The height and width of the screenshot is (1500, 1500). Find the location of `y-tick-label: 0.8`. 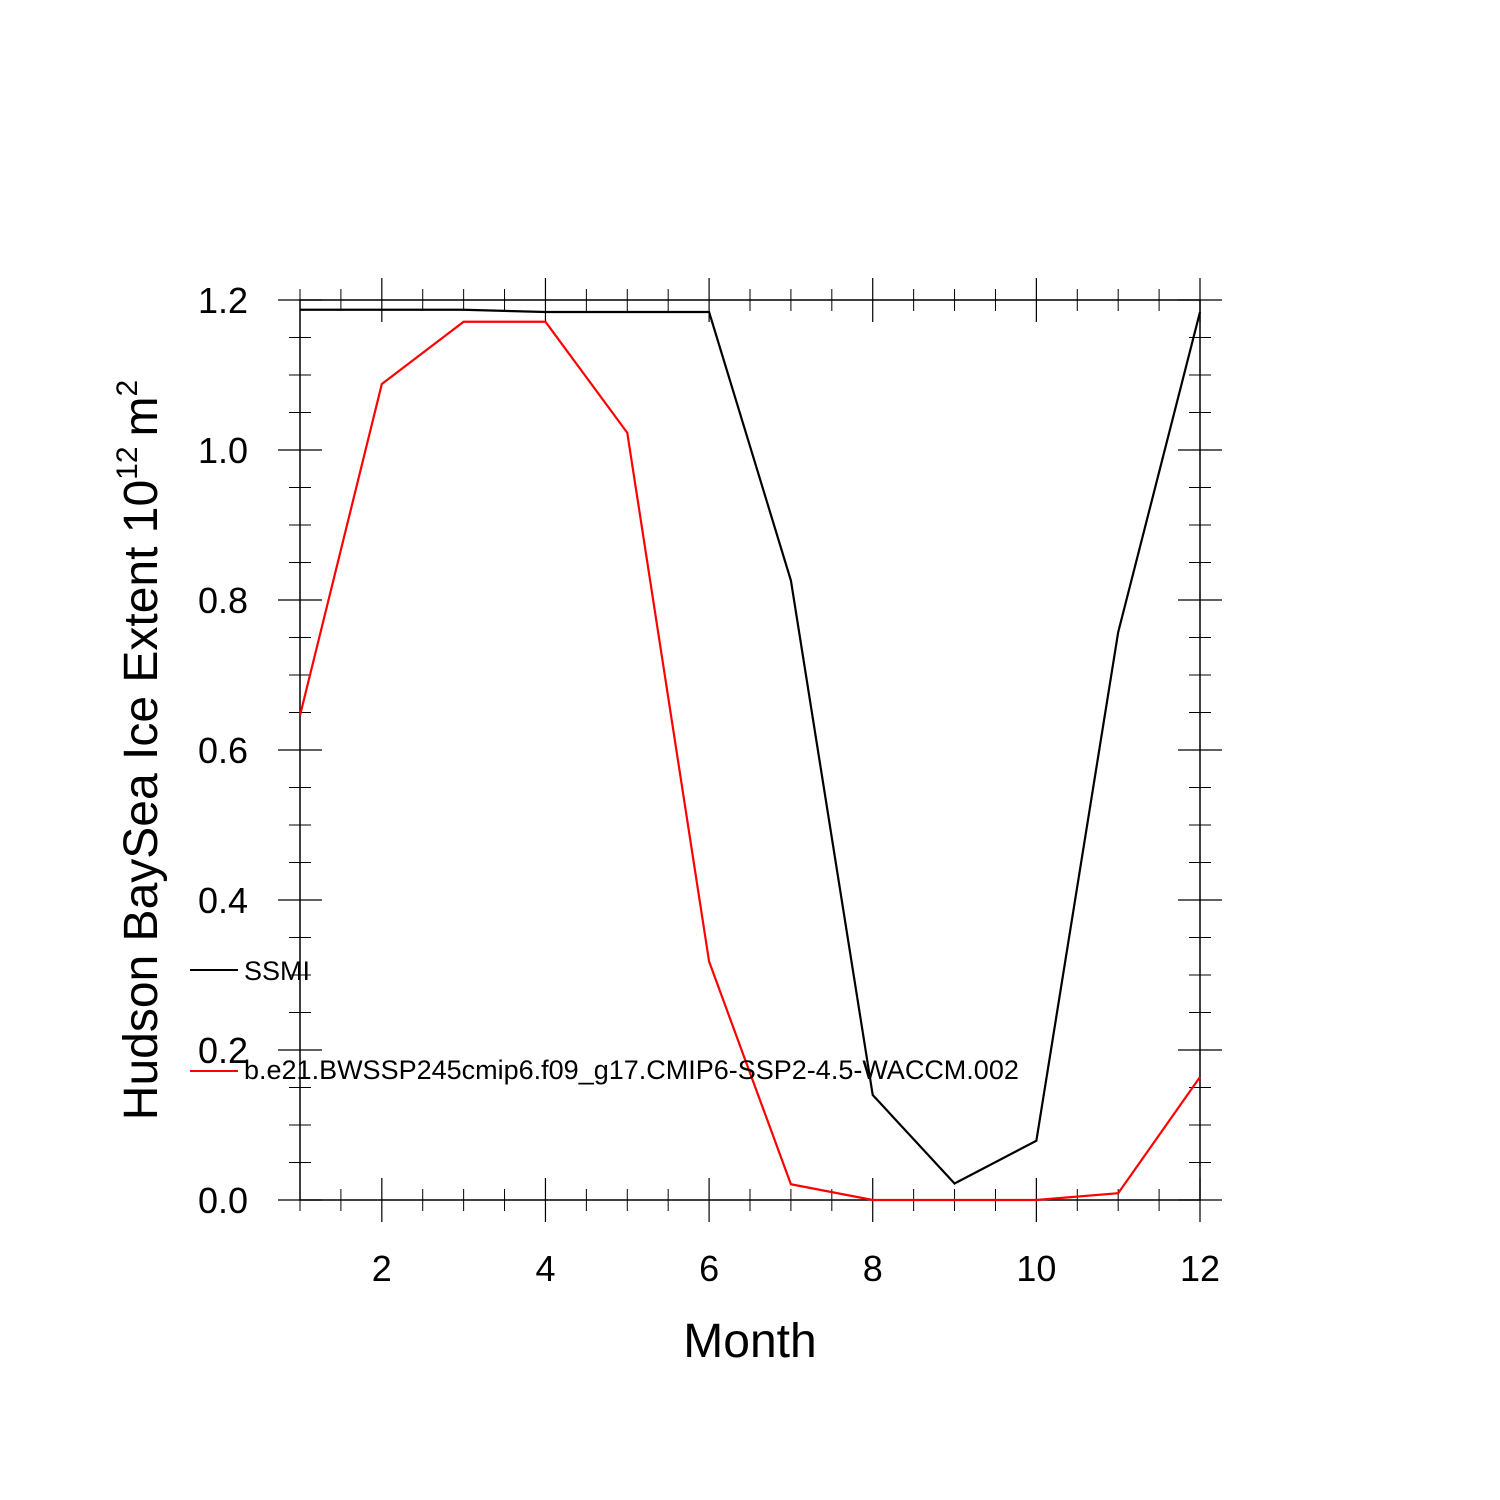

y-tick-label: 0.8 is located at coordinates (223, 600).